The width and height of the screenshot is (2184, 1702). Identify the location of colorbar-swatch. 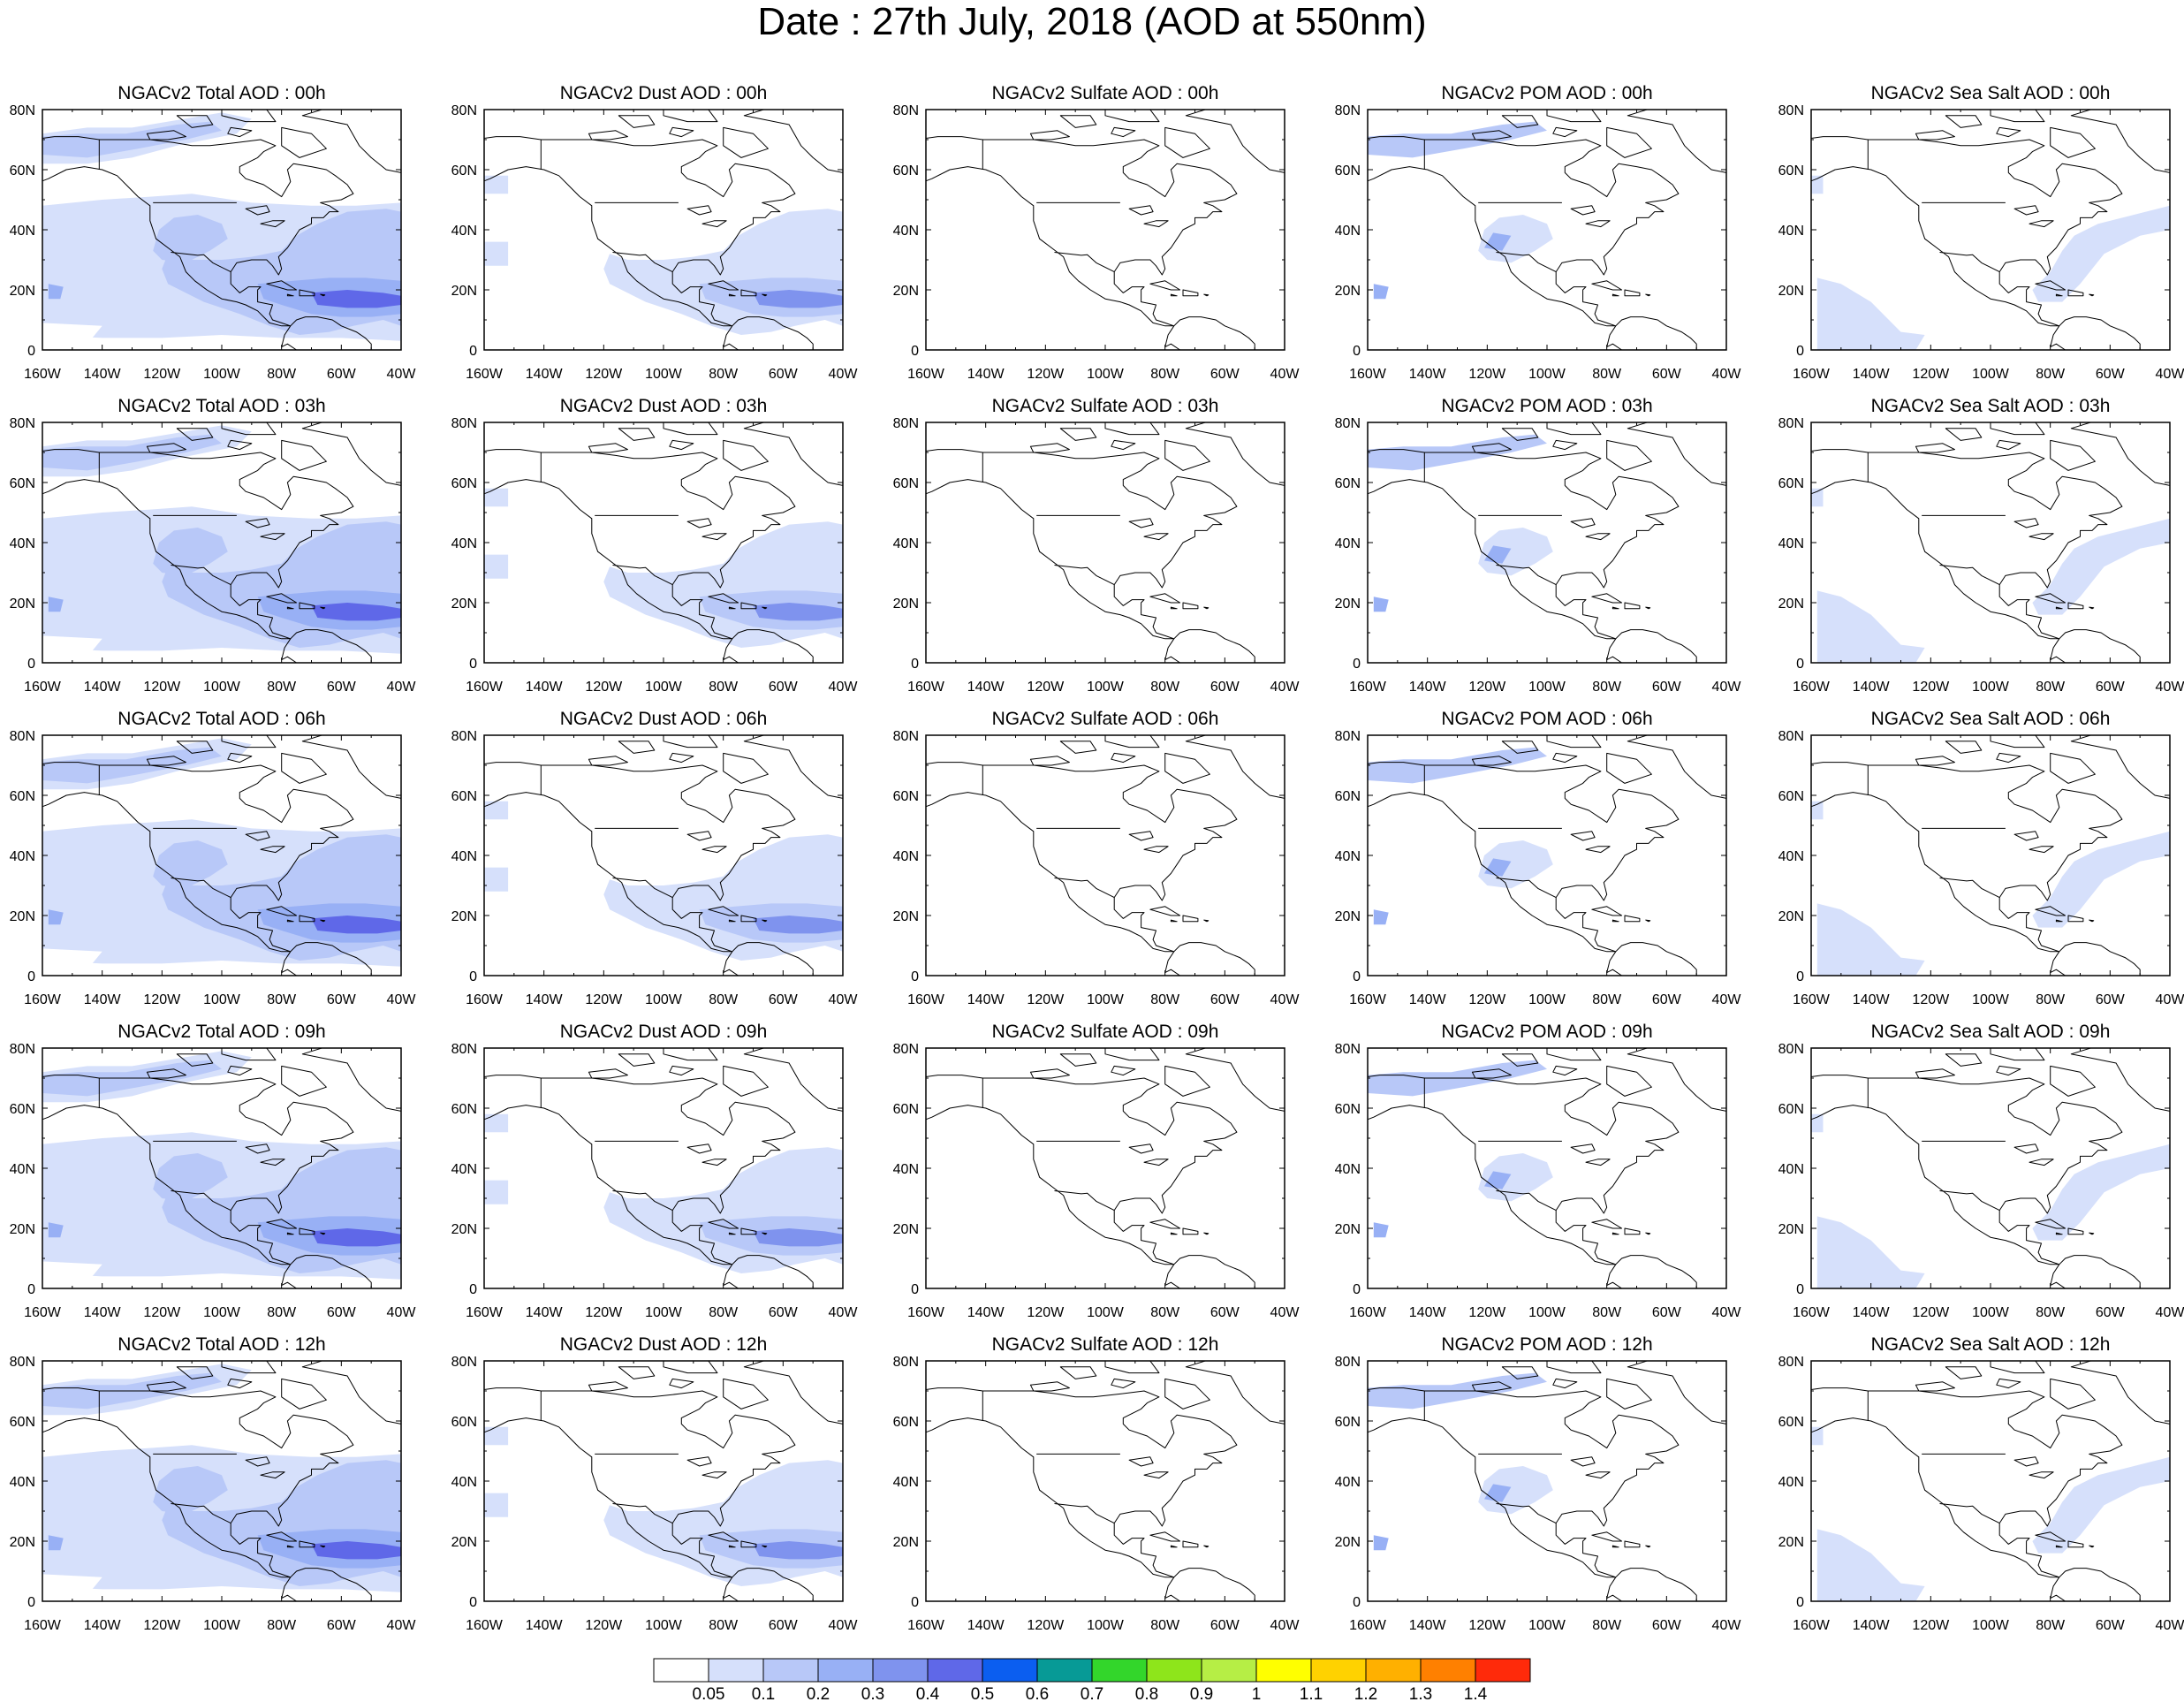
(1010, 1670).